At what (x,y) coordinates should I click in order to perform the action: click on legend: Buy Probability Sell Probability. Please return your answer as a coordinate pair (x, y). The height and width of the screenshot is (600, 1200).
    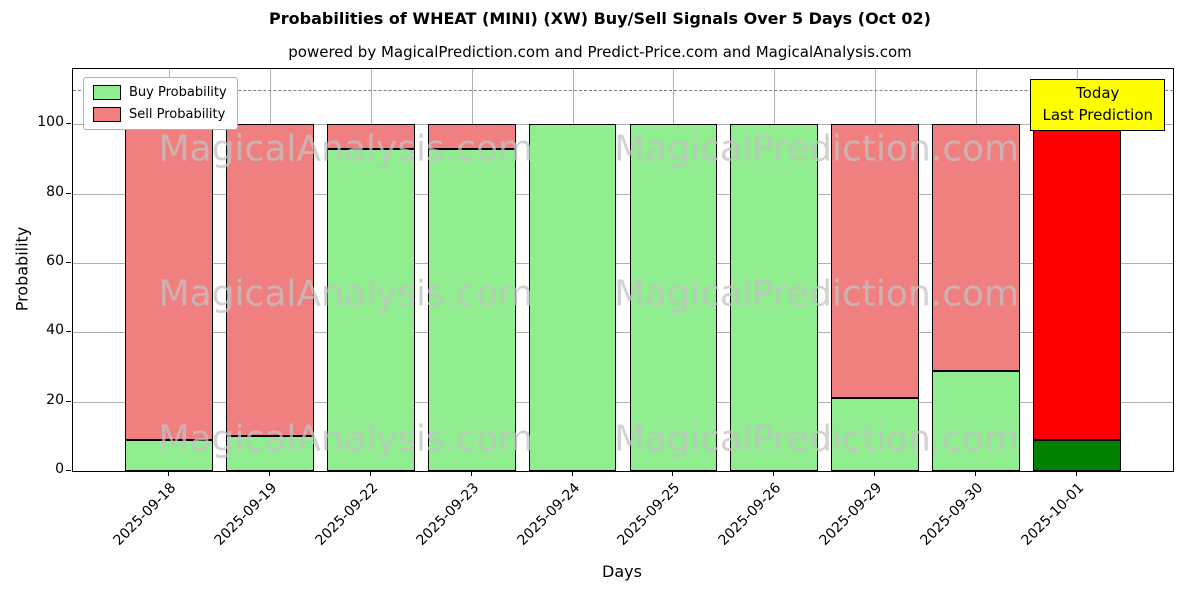
    Looking at the image, I should click on (160, 103).